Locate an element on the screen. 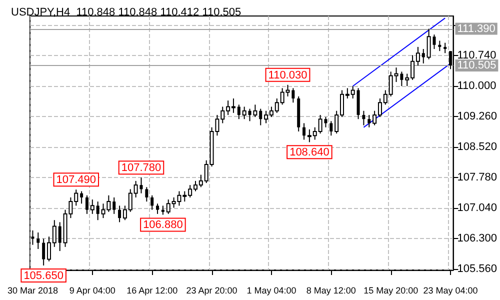  annotation: 110.030 is located at coordinates (288, 75).